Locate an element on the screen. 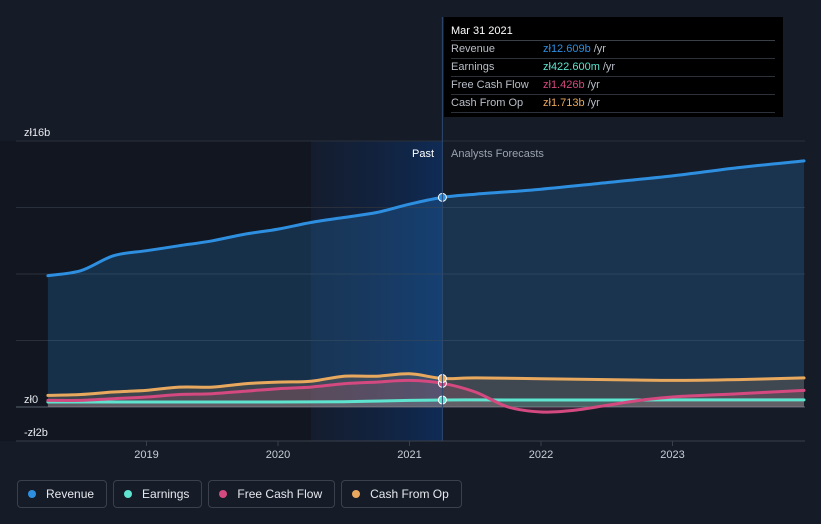 The image size is (821, 524). tooltip-row-cfo: Cash From Op zł1.713b /yr is located at coordinates (613, 104).